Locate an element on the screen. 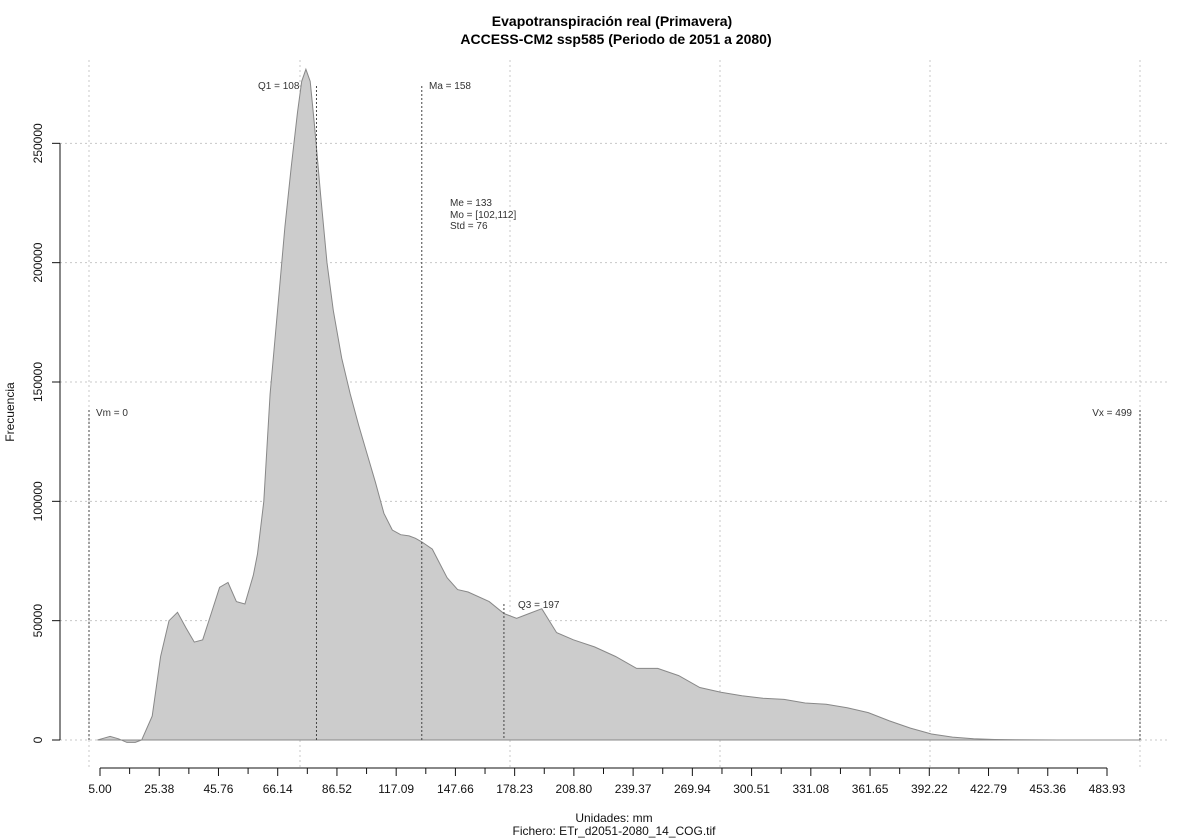 Image resolution: width=1200 pixels, height=840 pixels. x-tick-label: 269.94 is located at coordinates (692, 789).